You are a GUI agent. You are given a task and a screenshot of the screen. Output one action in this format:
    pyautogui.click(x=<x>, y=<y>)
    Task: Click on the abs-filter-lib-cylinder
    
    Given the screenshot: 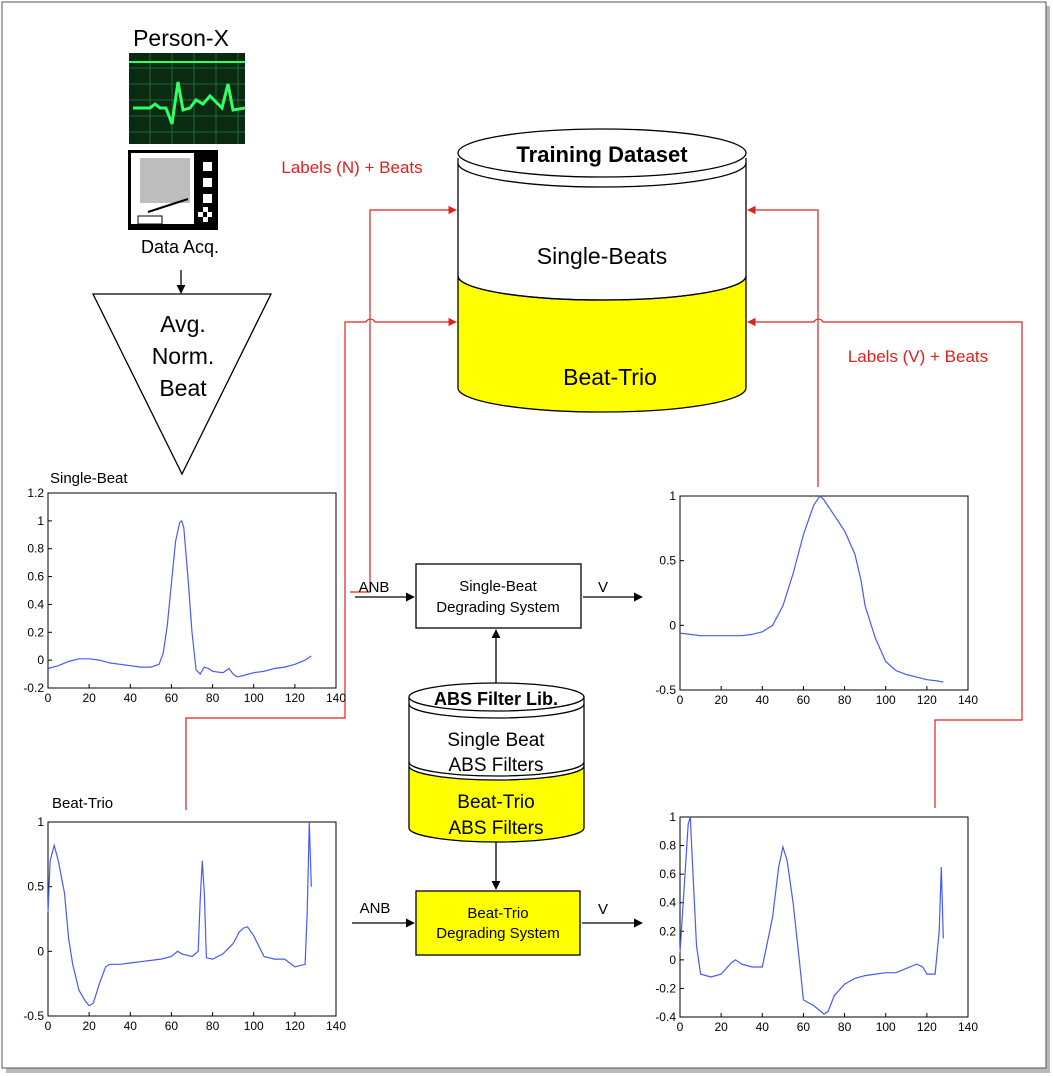 What is the action you would take?
    pyautogui.click(x=496, y=762)
    